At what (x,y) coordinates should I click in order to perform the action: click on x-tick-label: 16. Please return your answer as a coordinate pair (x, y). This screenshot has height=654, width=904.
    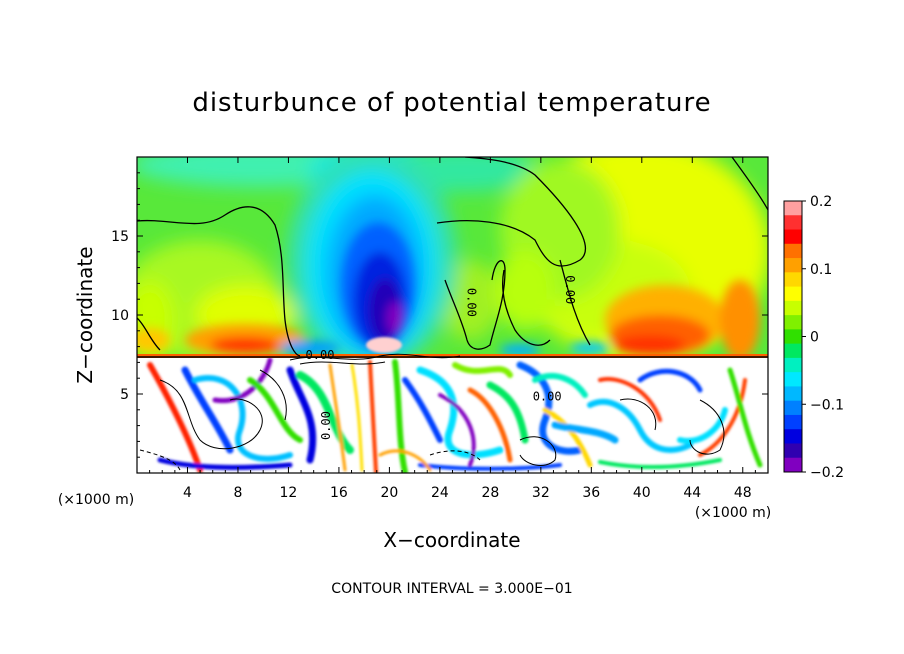
    Looking at the image, I should click on (339, 493).